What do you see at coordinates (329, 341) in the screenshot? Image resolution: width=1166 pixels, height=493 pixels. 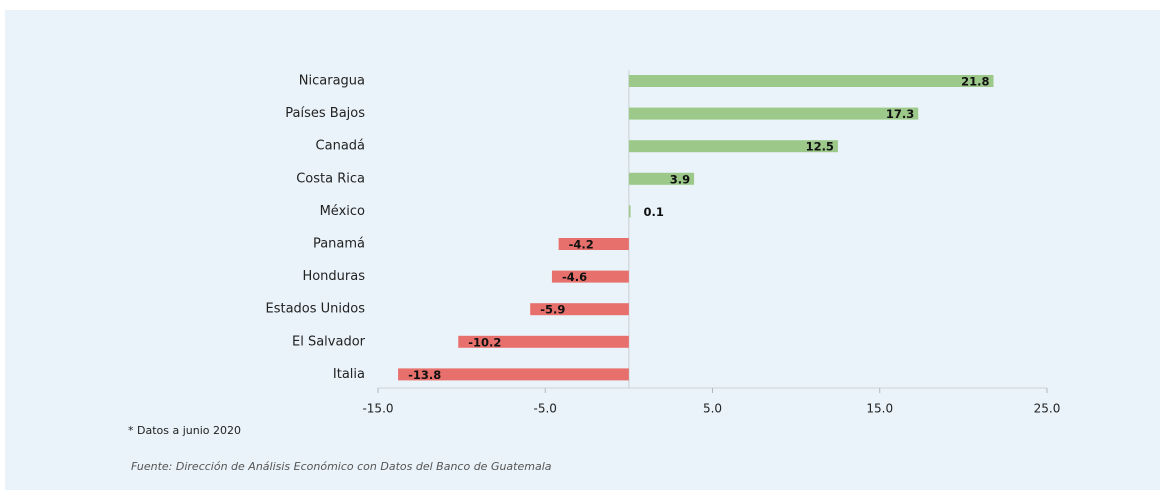 I see `category-label: El Salvador` at bounding box center [329, 341].